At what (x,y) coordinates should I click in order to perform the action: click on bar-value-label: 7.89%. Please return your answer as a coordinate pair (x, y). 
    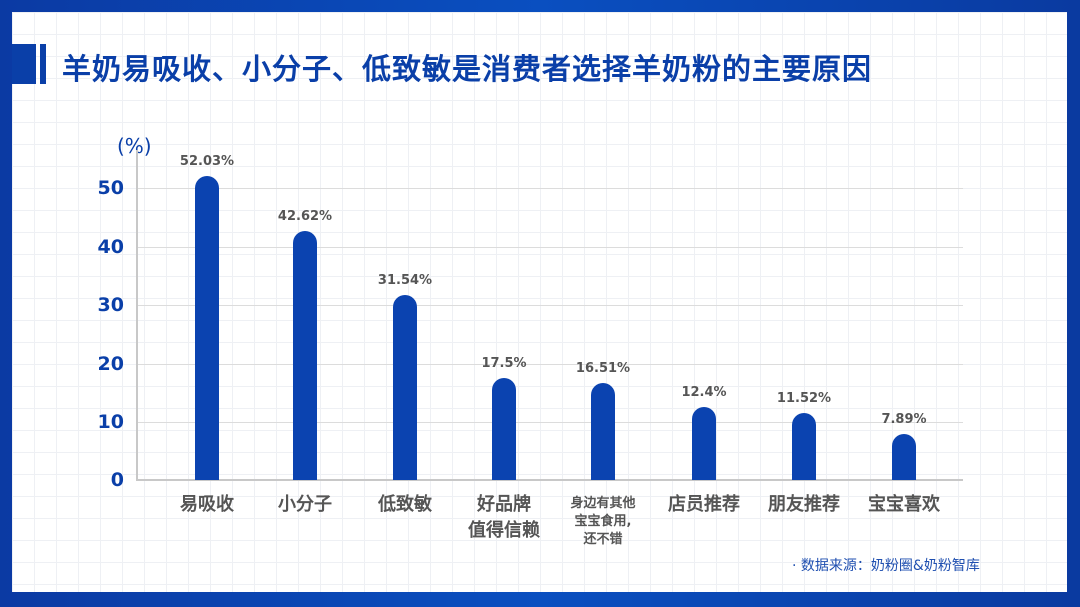
    Looking at the image, I should click on (904, 419).